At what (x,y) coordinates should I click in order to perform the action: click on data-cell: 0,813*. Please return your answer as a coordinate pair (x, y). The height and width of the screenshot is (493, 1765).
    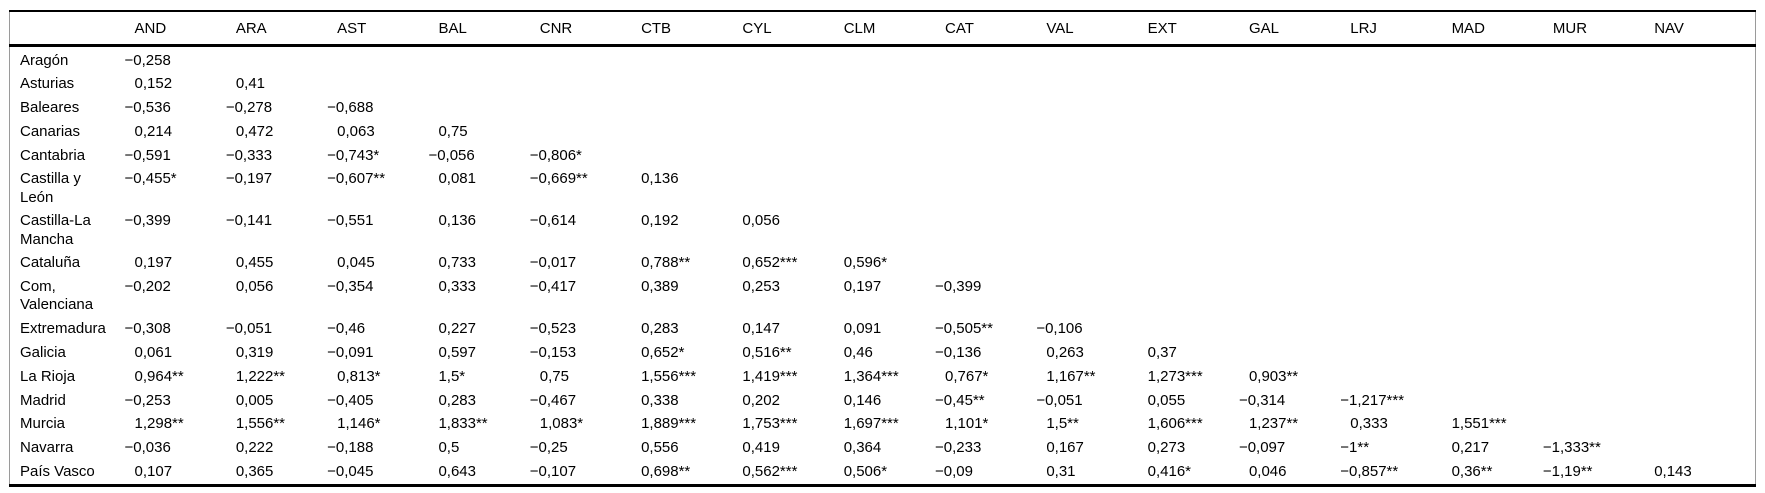
    Looking at the image, I should click on (359, 376).